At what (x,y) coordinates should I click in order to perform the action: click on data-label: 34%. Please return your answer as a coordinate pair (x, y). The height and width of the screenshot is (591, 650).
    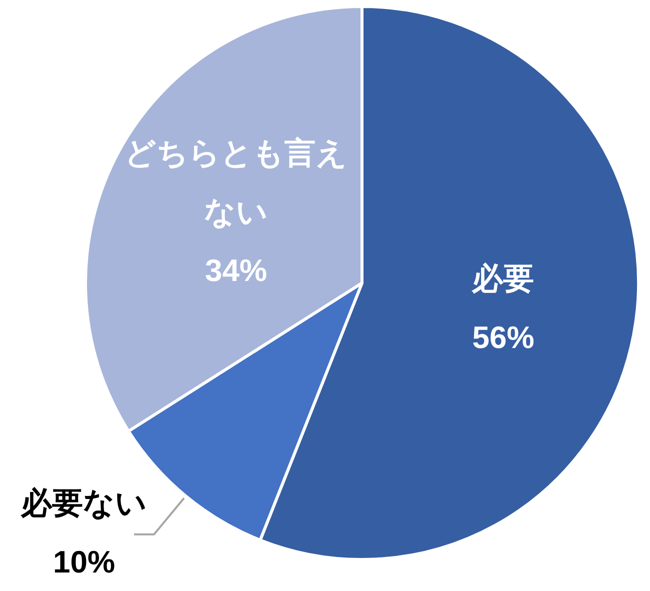
    Looking at the image, I should click on (236, 270).